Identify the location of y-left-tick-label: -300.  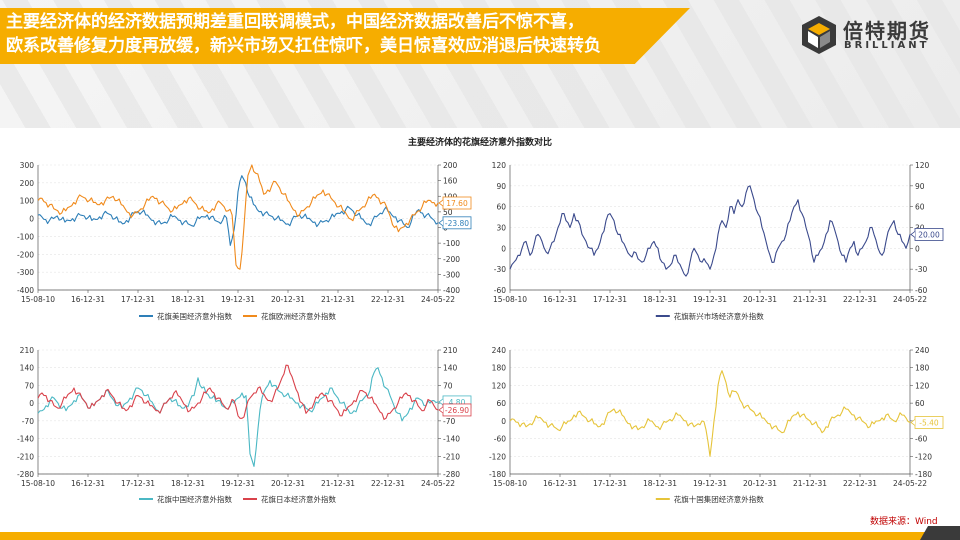
(25, 272).